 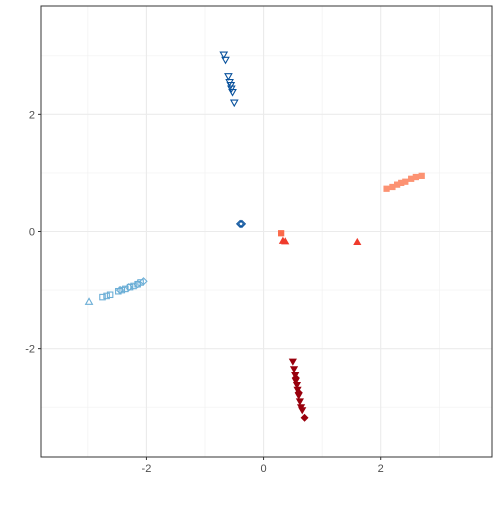 What do you see at coordinates (32, 233) in the screenshot?
I see `y-tick-label: 0` at bounding box center [32, 233].